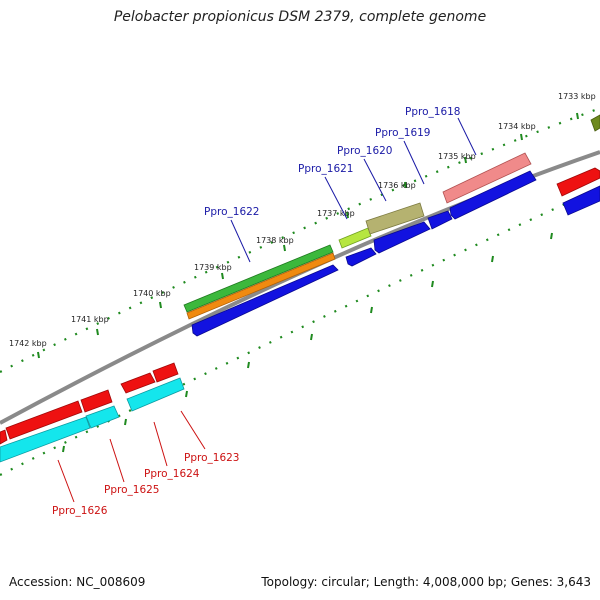 This screenshot has width=600, height=600. What do you see at coordinates (28, 343) in the screenshot?
I see `tick-label: 1742 kbp` at bounding box center [28, 343].